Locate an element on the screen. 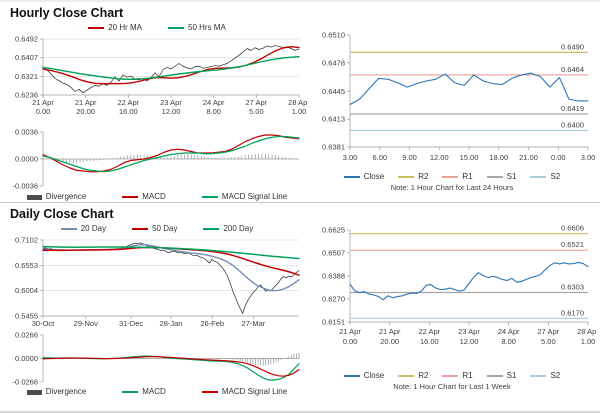  x-tick-label: 27-Mar is located at coordinates (254, 323).